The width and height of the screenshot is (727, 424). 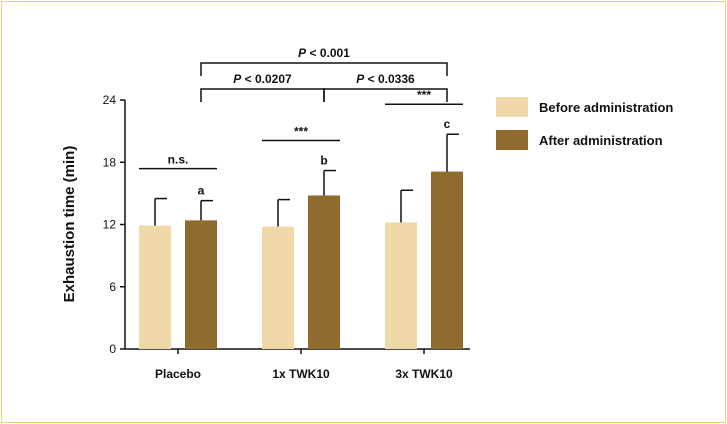 What do you see at coordinates (201, 284) in the screenshot?
I see `bar-after-administration-placebo` at bounding box center [201, 284].